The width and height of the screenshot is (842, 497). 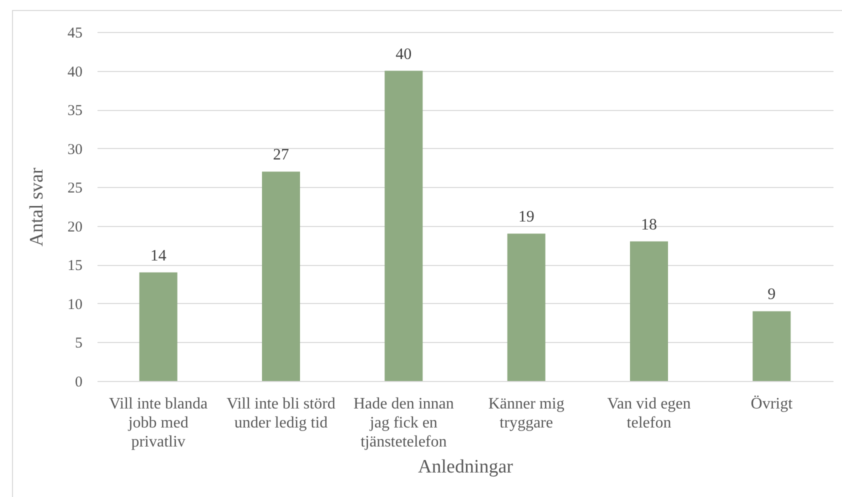 I want to click on y-tick-label: 30, so click(x=75, y=150).